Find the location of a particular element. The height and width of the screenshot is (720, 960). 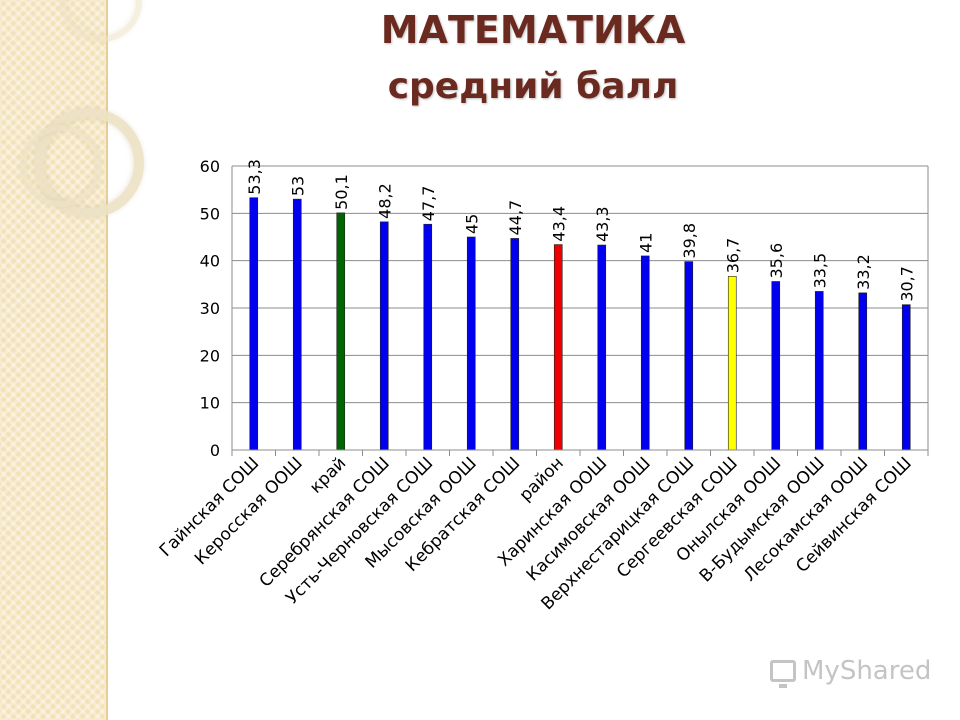

y-tick-label: 20 is located at coordinates (210, 355).